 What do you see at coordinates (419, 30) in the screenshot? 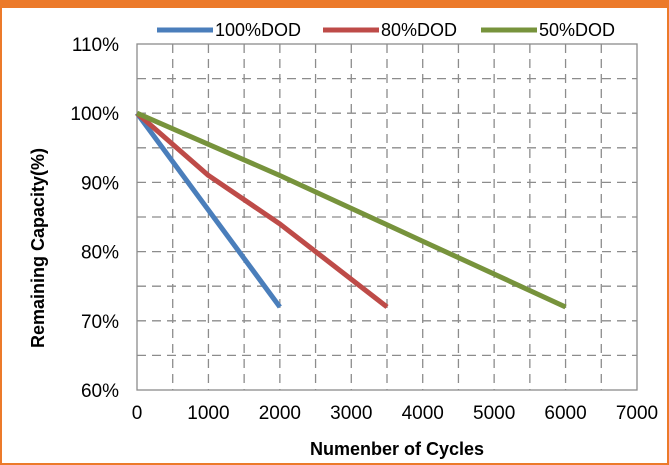
I see `legend-label: 80%DOD` at bounding box center [419, 30].